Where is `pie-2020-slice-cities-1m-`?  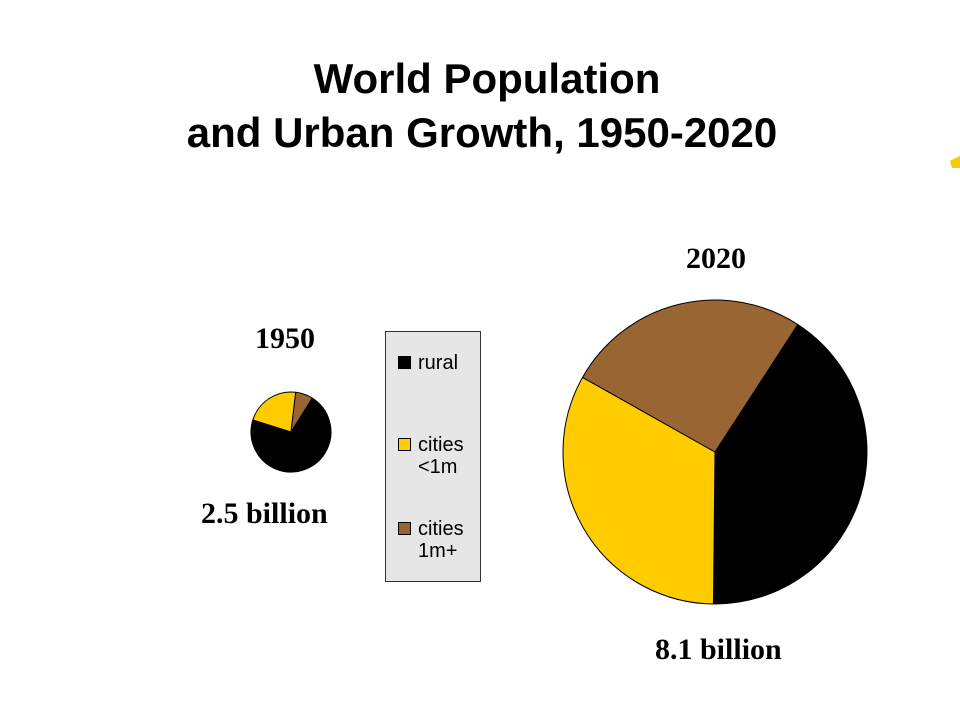
pie-2020-slice-cities-1m- is located at coordinates (690, 376).